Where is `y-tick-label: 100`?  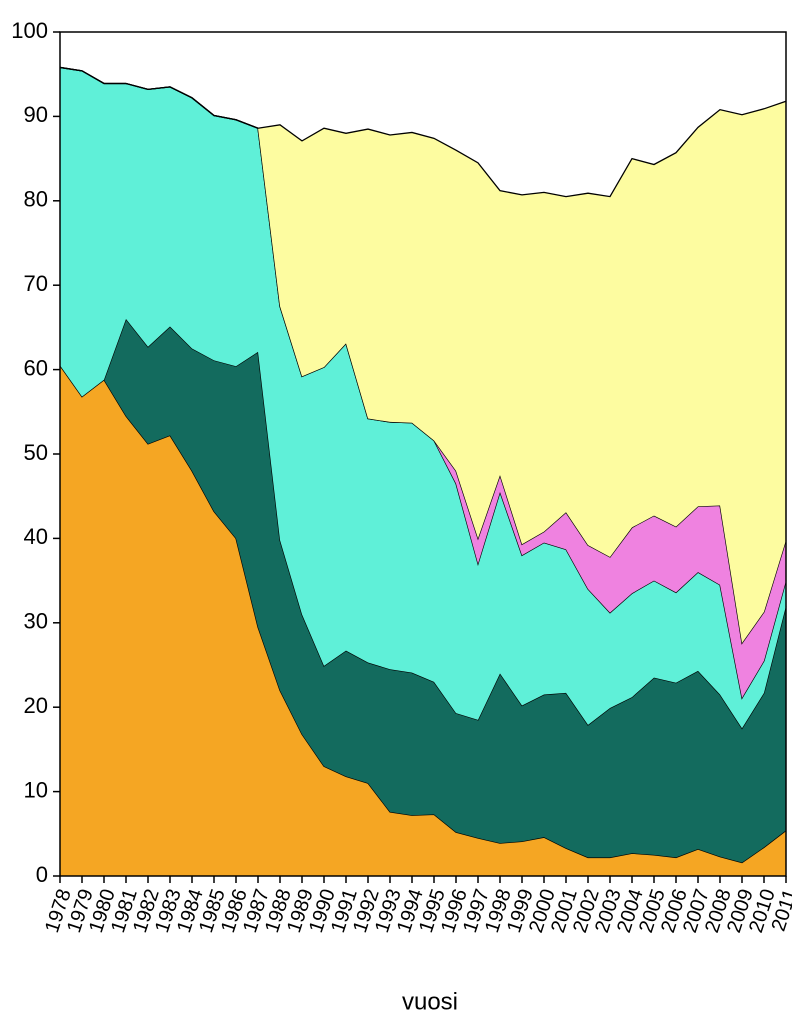
y-tick-label: 100 is located at coordinates (29, 30).